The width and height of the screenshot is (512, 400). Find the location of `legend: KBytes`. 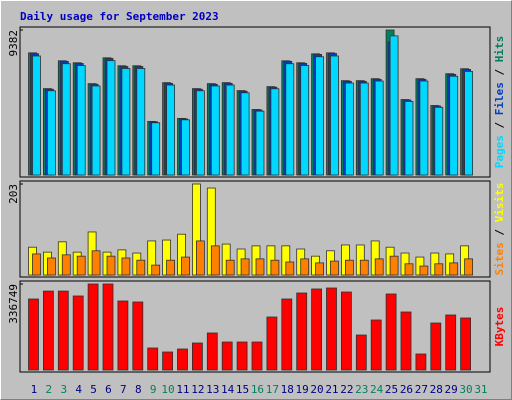

legend: KBytes is located at coordinates (499, 327).